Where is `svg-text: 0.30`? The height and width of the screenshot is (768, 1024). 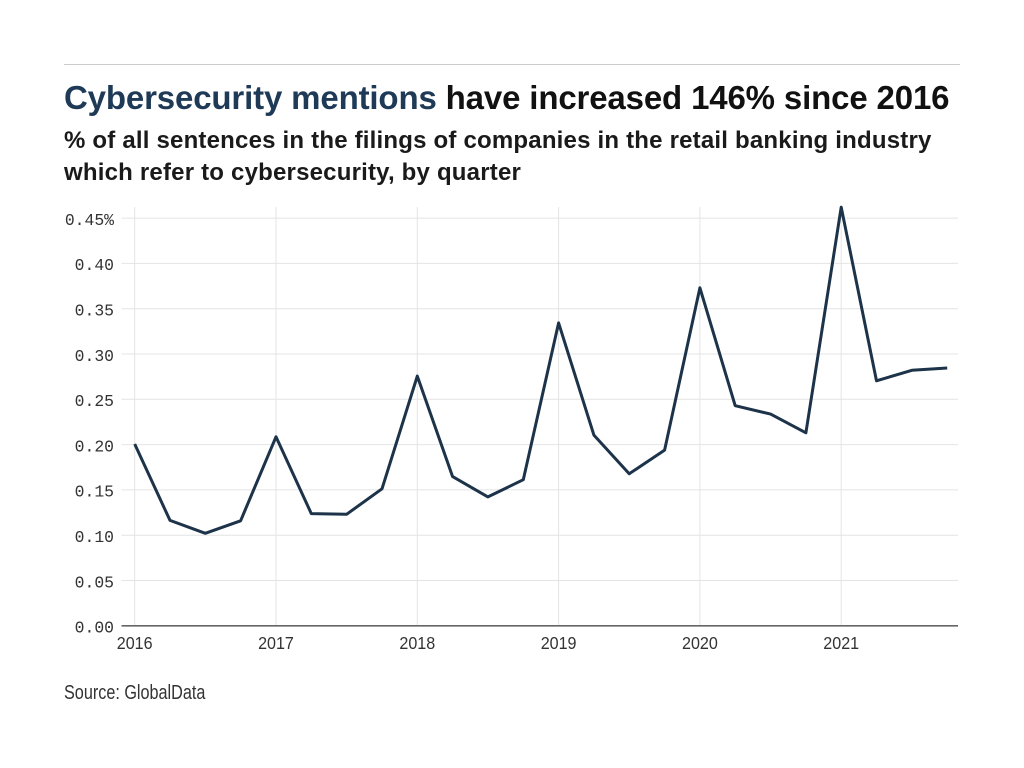 svg-text: 0.30 is located at coordinates (94, 356).